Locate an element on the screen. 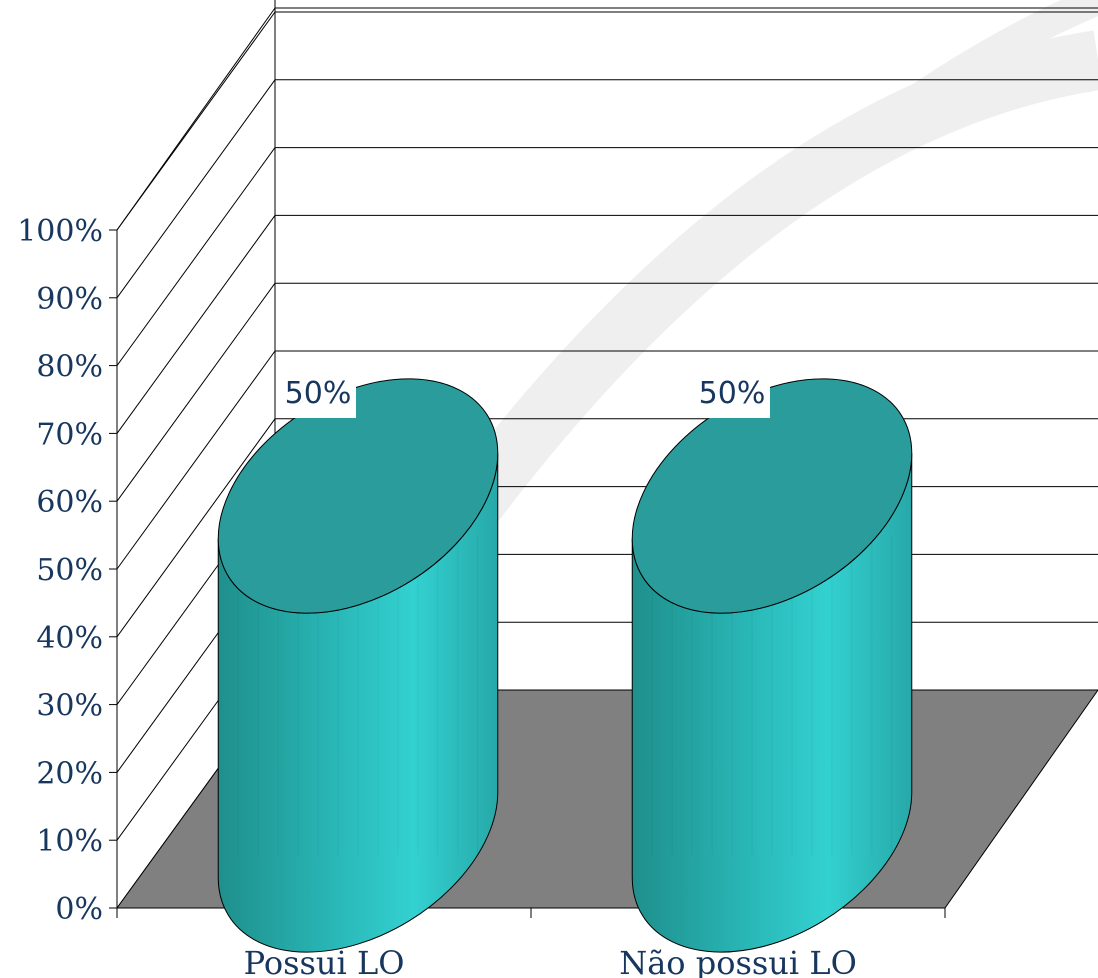  data-labels: 50% 50% is located at coordinates (525, 393).